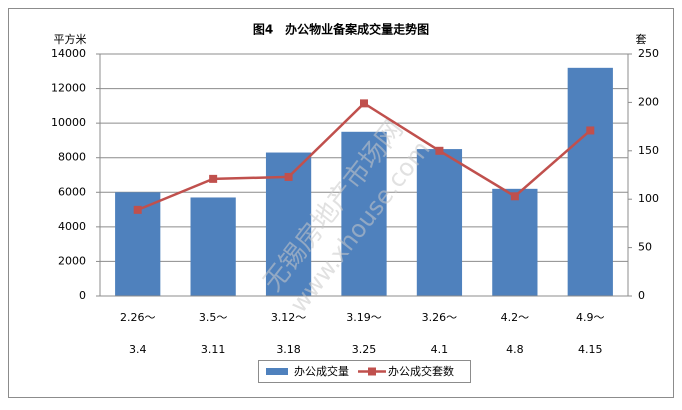 Image resolution: width=682 pixels, height=410 pixels. Describe the element at coordinates (515, 349) in the screenshot. I see `x-tick-label: 4.8` at that location.